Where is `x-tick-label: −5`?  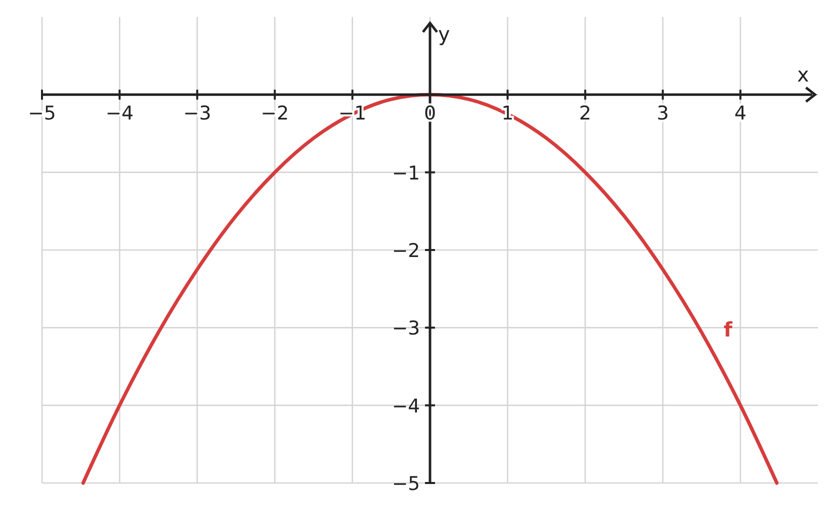 x-tick-label: −5 is located at coordinates (42, 113).